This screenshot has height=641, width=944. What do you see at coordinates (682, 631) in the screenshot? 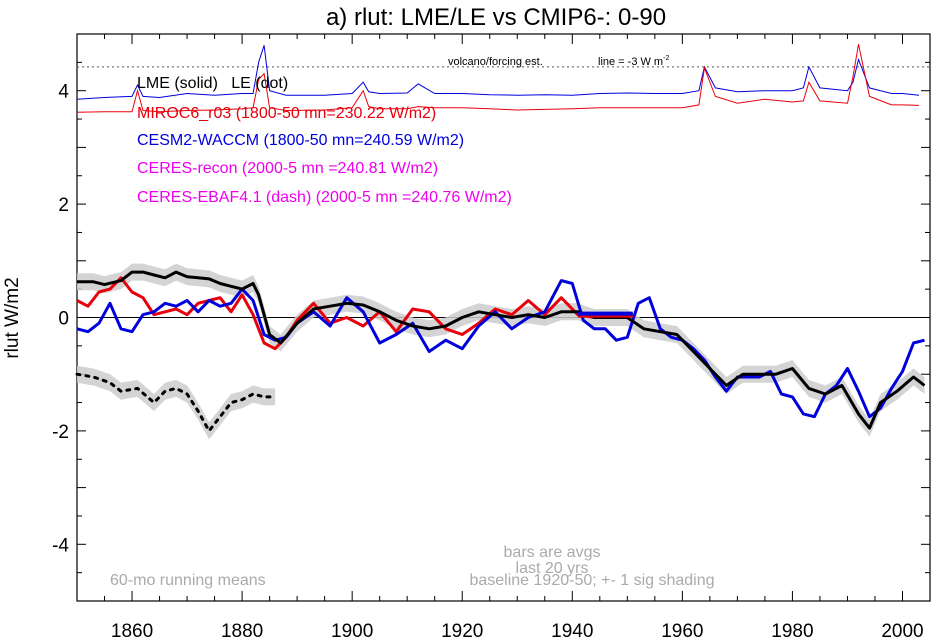
I see `x-tick-label: 1960` at bounding box center [682, 631].